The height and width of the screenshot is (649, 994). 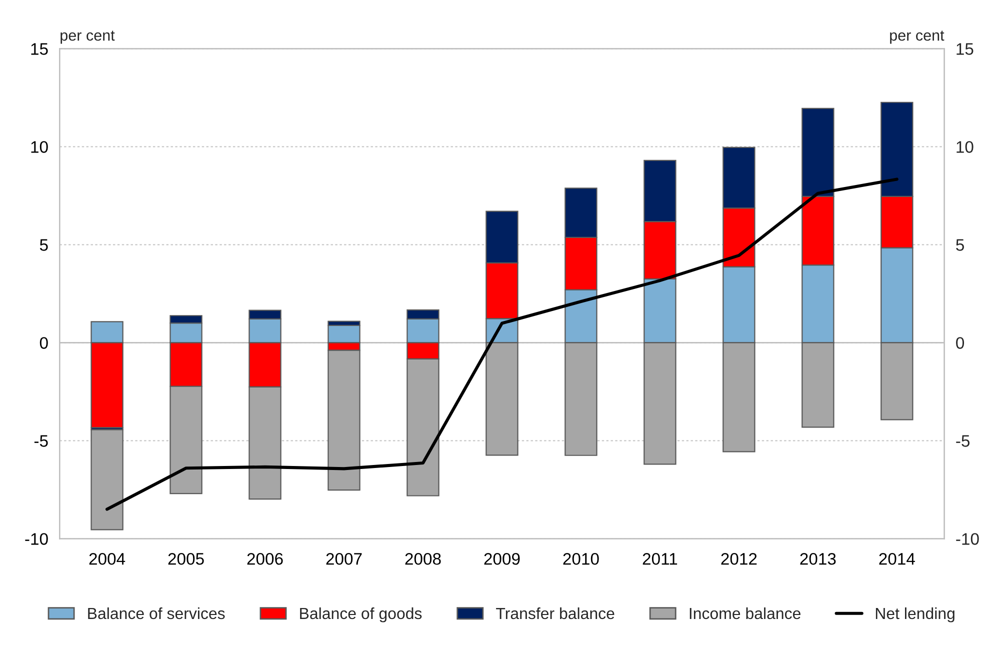 I want to click on y-tick-label: 5, so click(x=44, y=245).